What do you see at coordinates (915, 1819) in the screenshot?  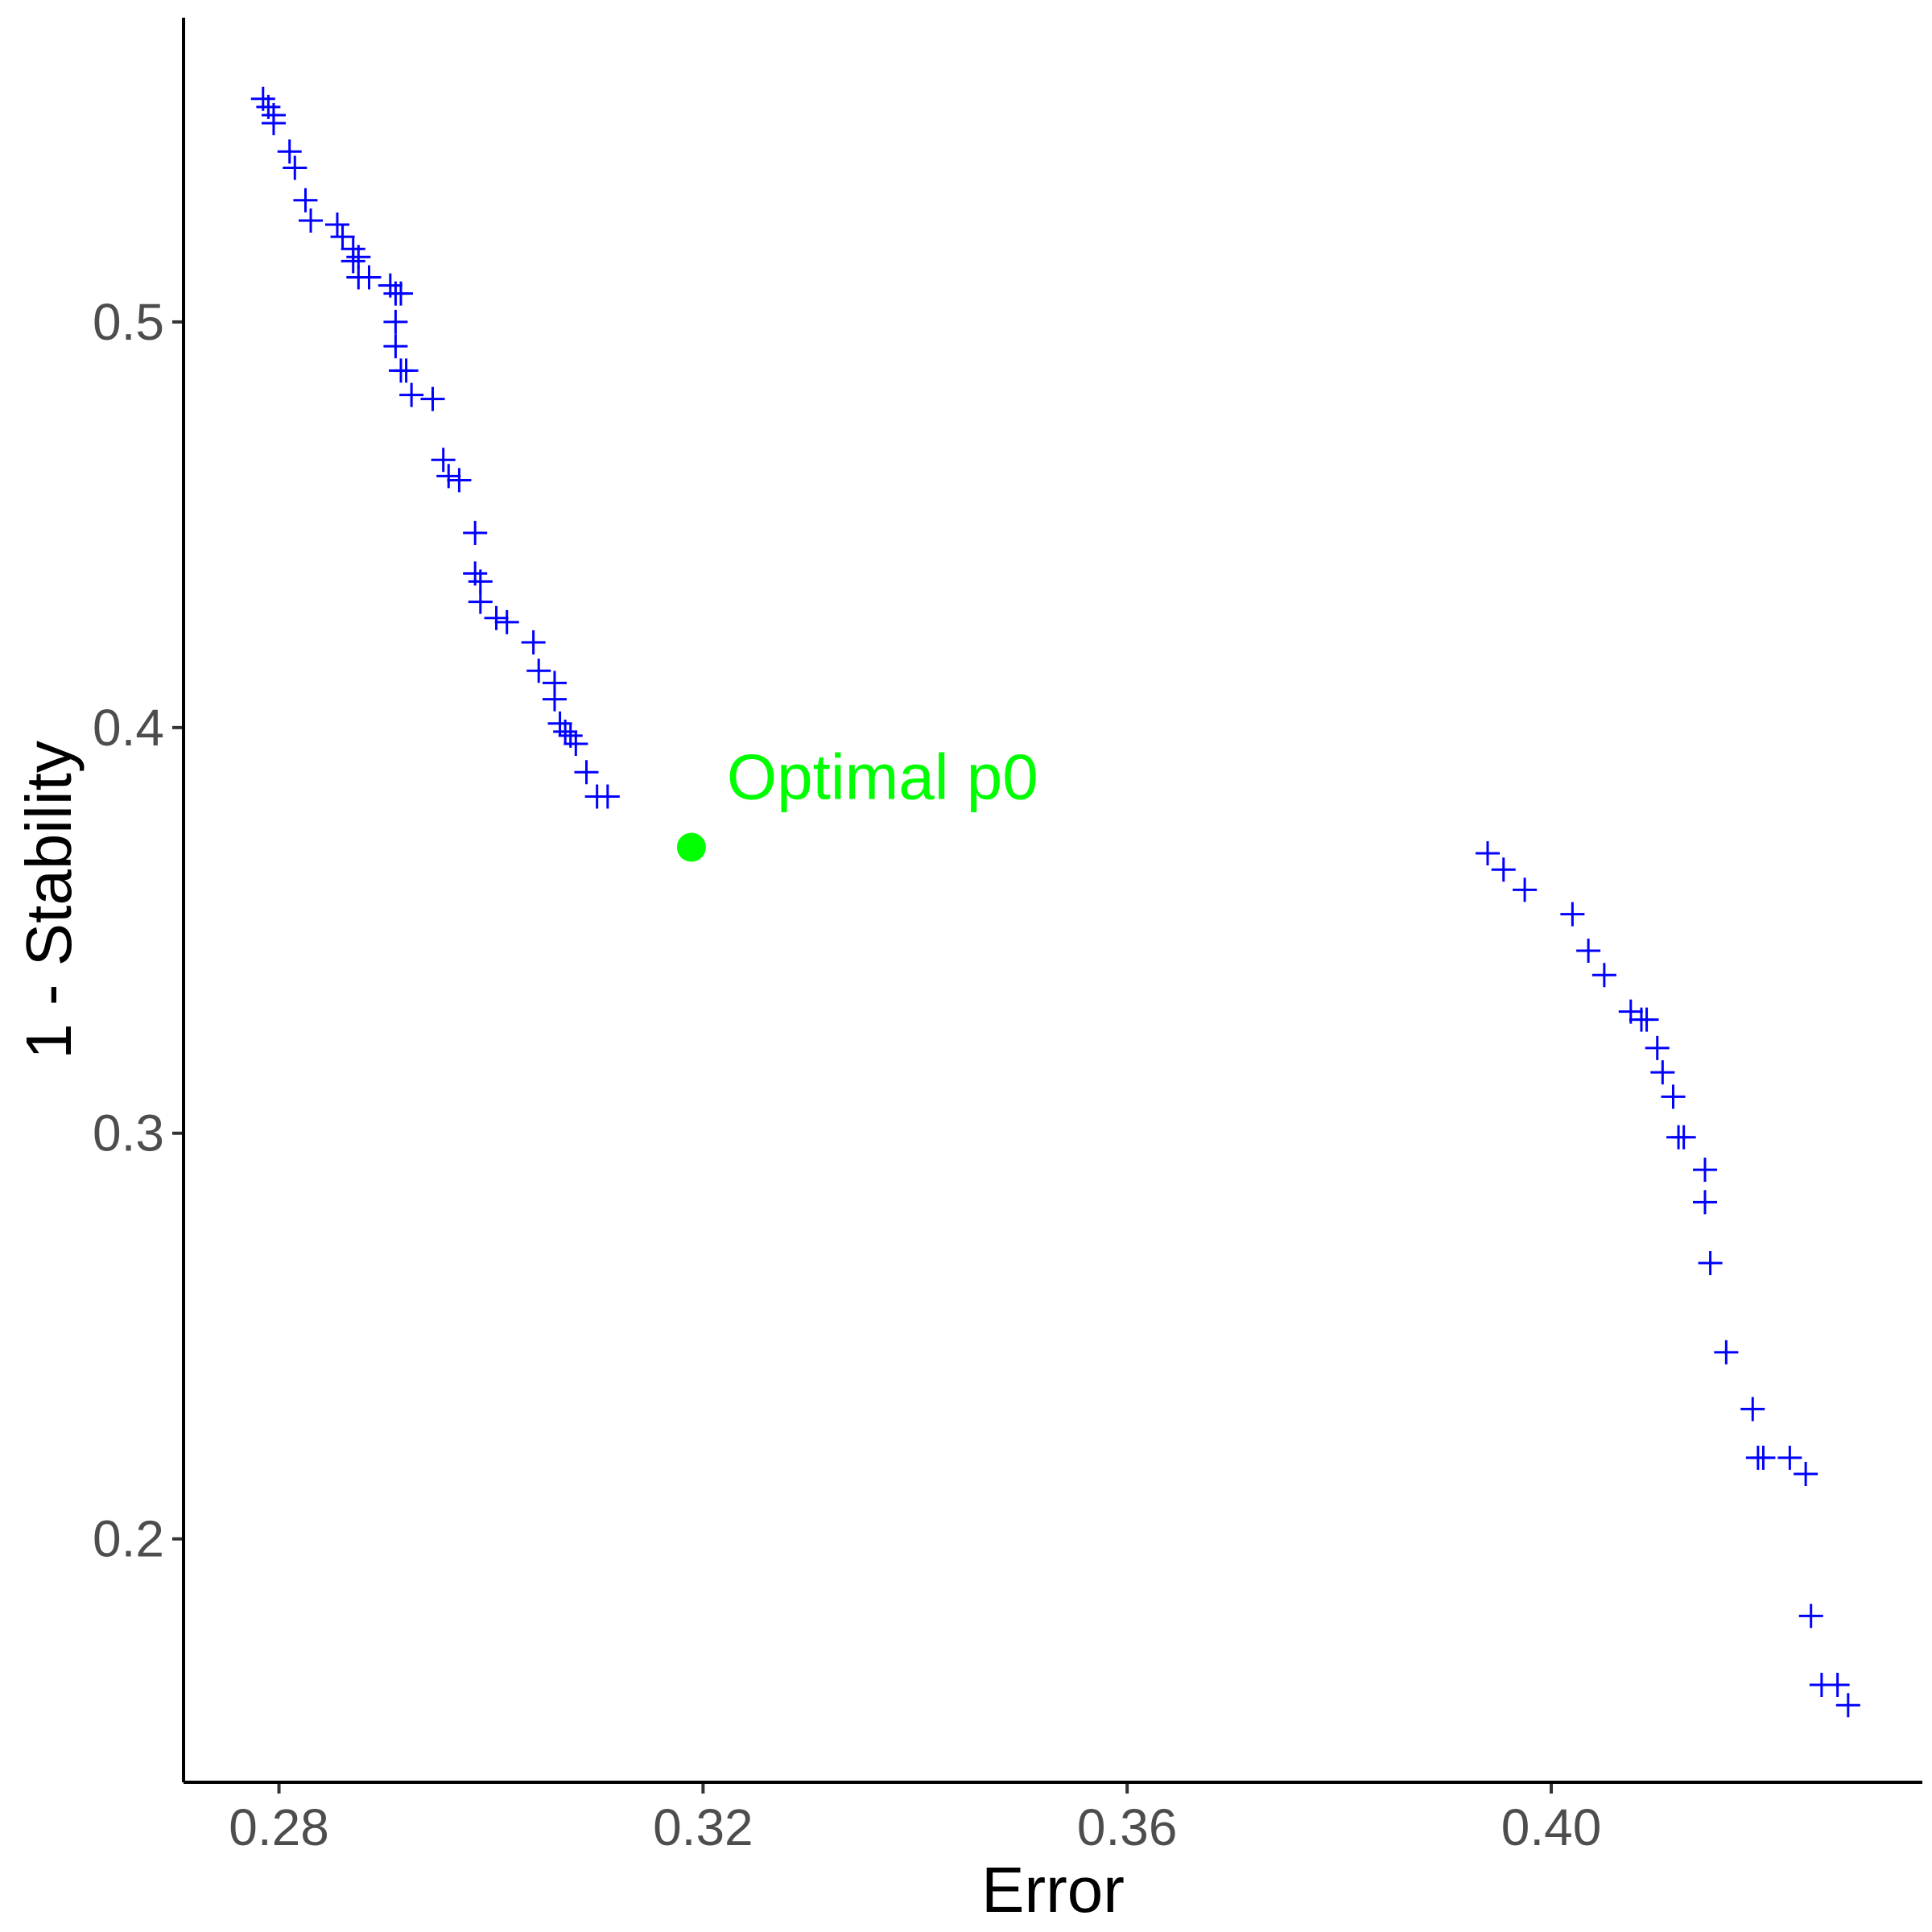 I see `x-axis-ticks: 0.28 0.32 0.36 0.40` at bounding box center [915, 1819].